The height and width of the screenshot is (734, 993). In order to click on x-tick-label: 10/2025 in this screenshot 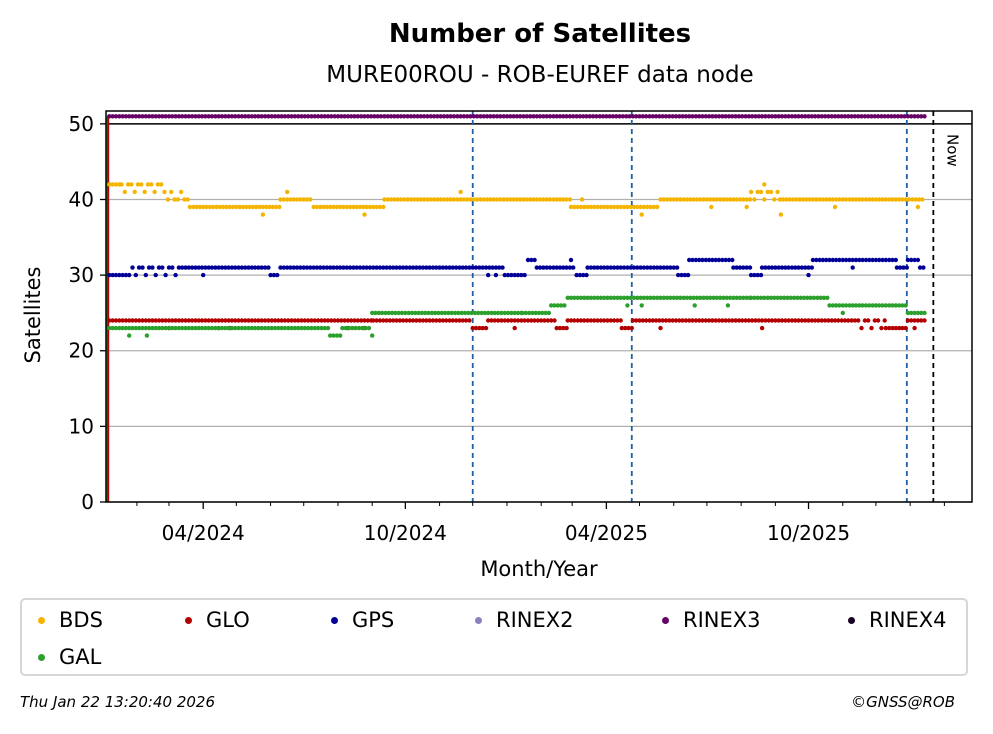, I will do `click(808, 533)`.